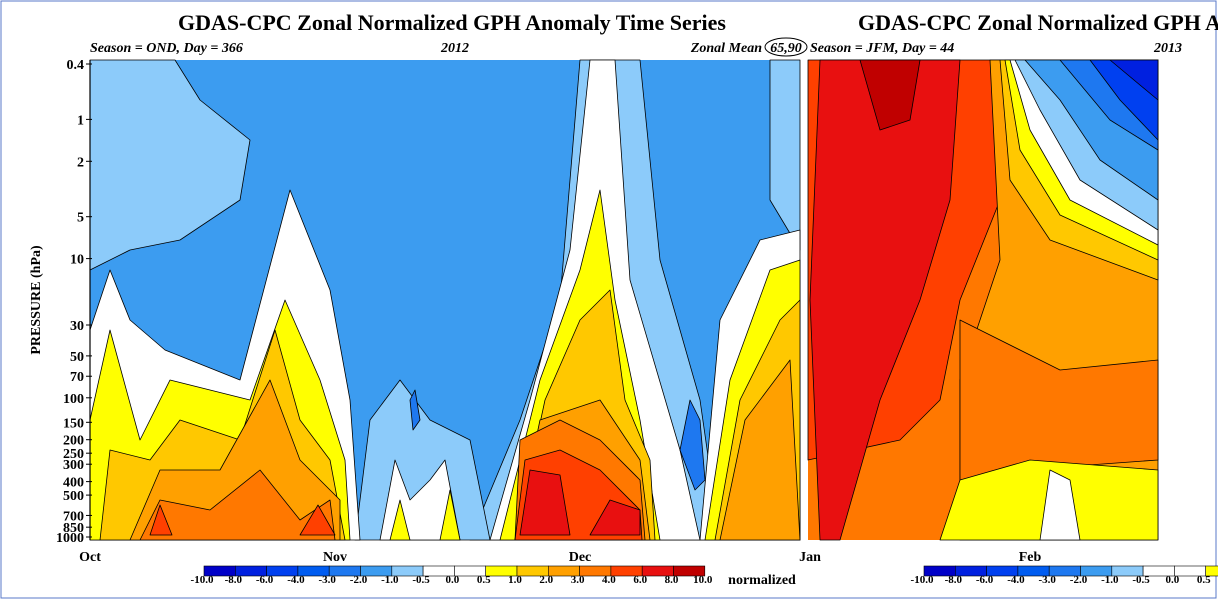 The width and height of the screenshot is (1218, 616). What do you see at coordinates (762, 580) in the screenshot?
I see `colorbar-unit: normalized` at bounding box center [762, 580].